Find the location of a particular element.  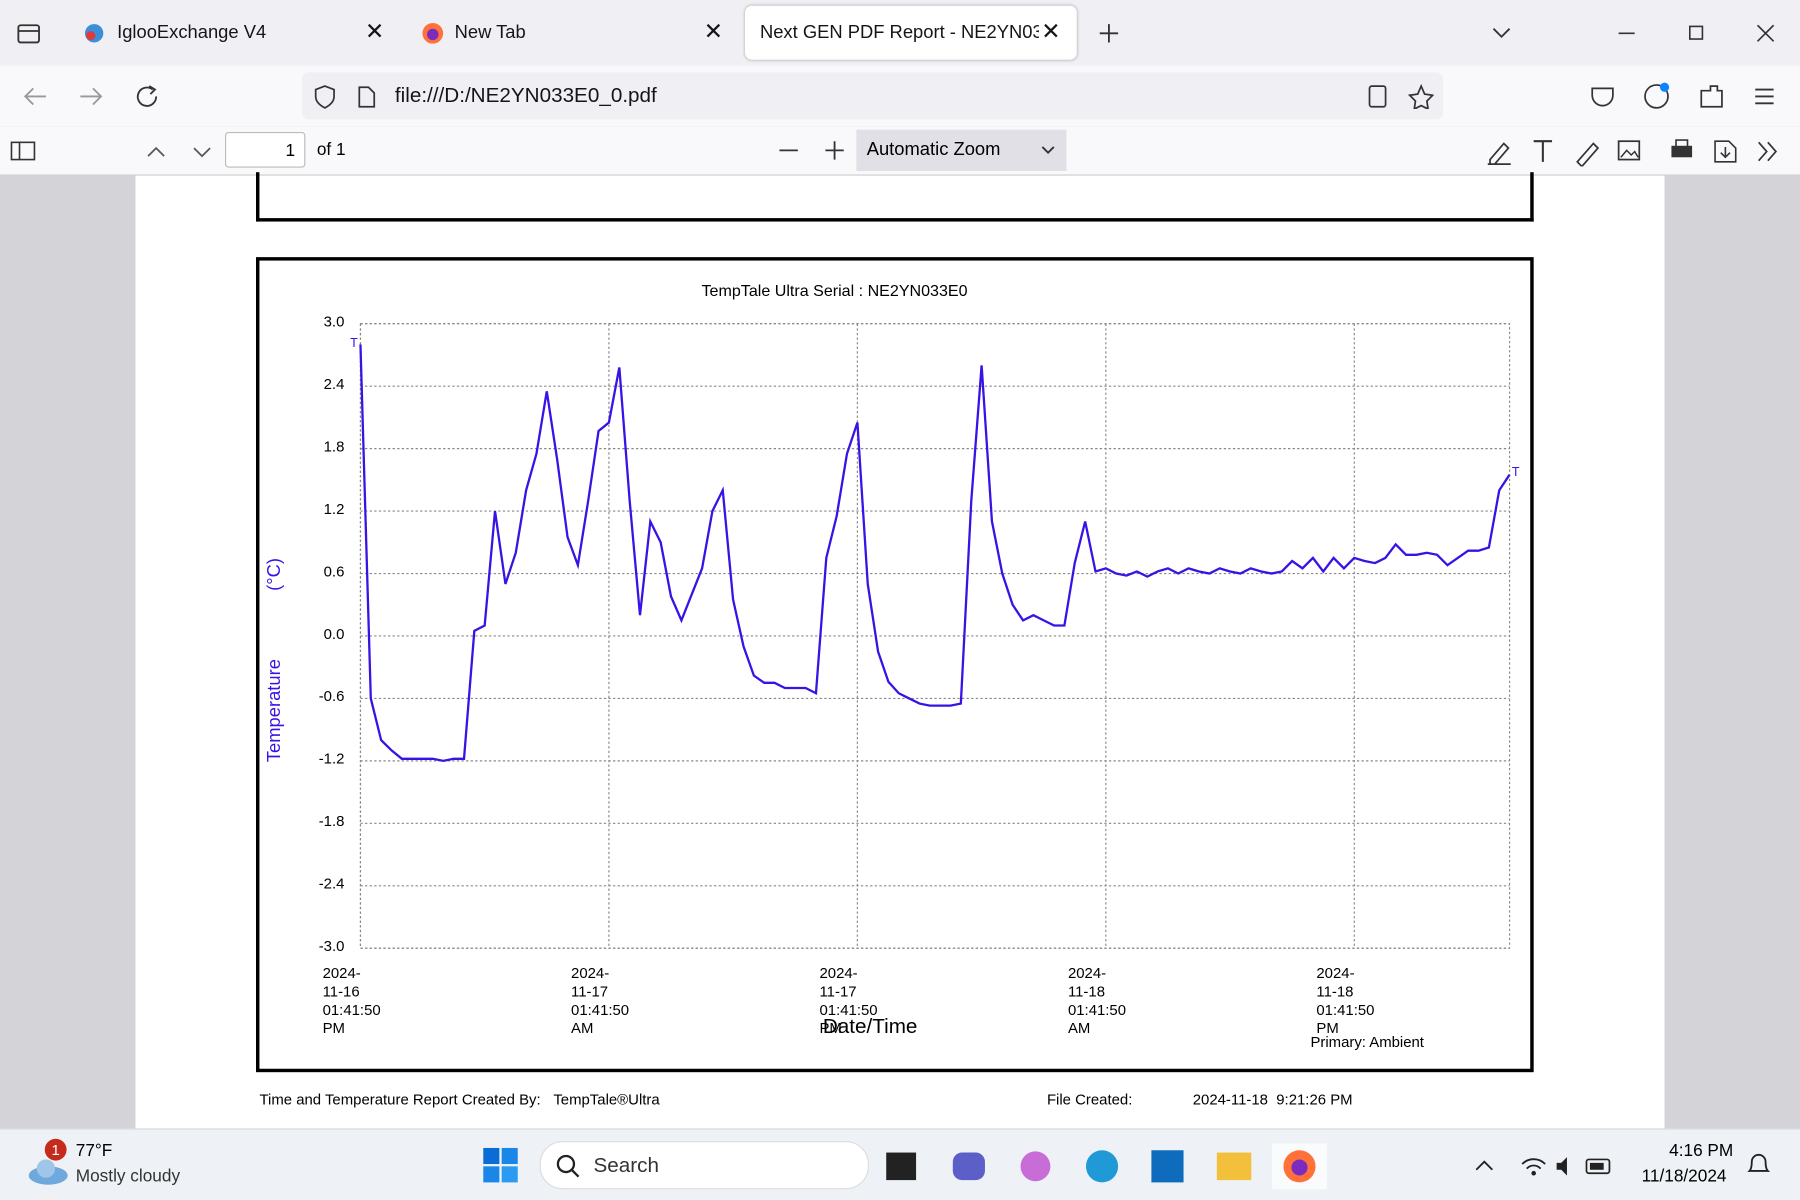

tab: IglooExchange V4 ✕ is located at coordinates (232, 33).